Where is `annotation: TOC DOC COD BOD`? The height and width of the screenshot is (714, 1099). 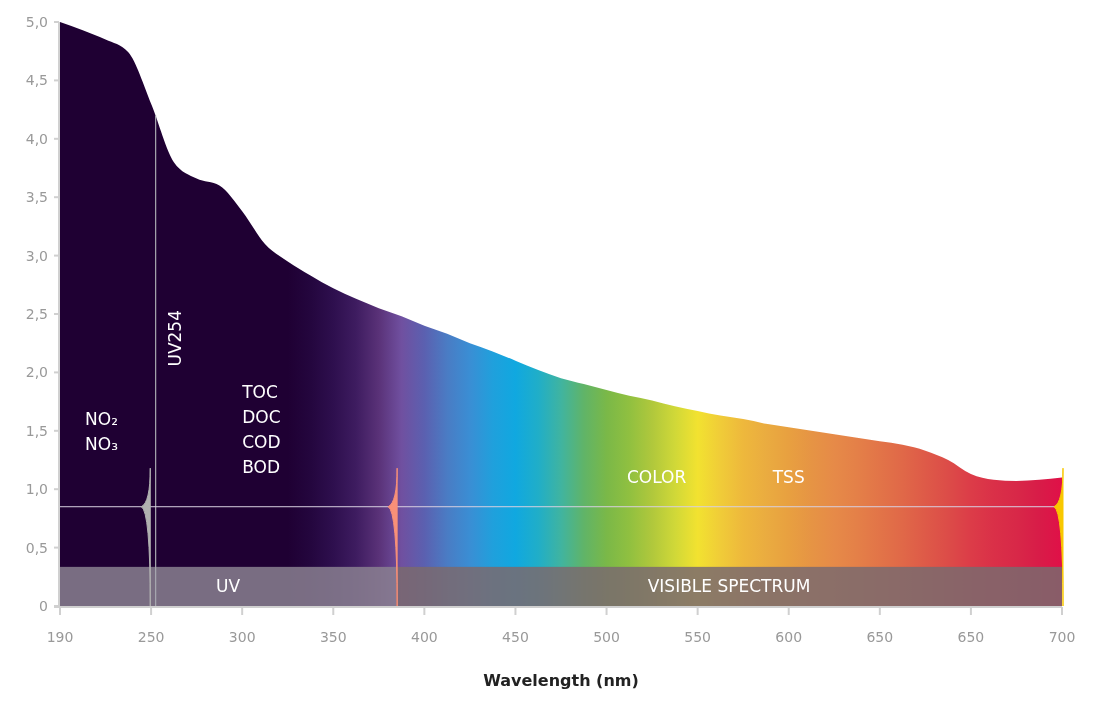 annotation: TOC DOC COD BOD is located at coordinates (261, 430).